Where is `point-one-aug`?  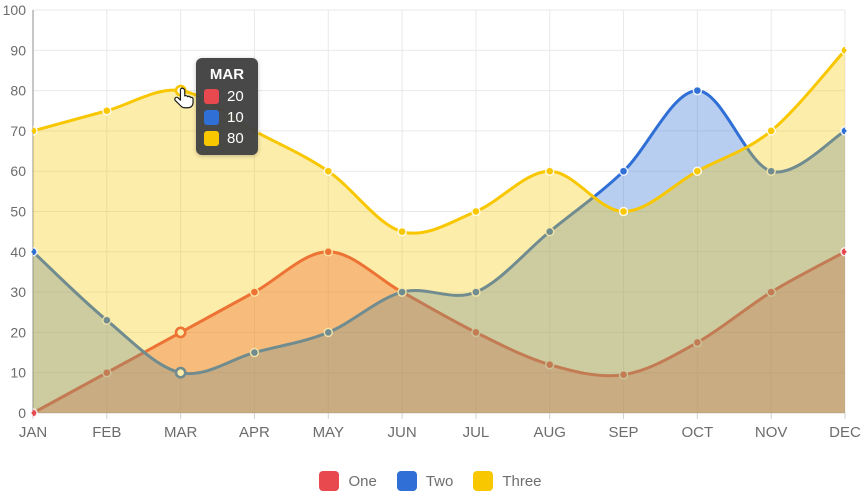 point-one-aug is located at coordinates (549, 364).